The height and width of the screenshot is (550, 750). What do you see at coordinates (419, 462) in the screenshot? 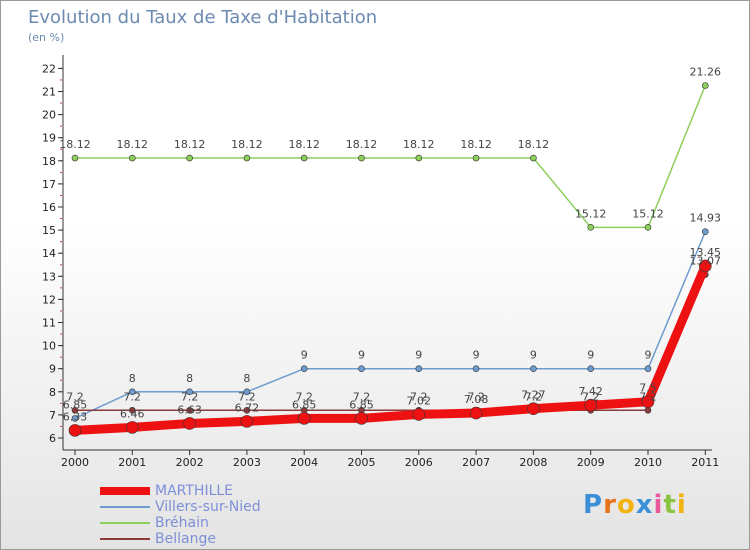
I see `x-tick-label: 2006` at bounding box center [419, 462].